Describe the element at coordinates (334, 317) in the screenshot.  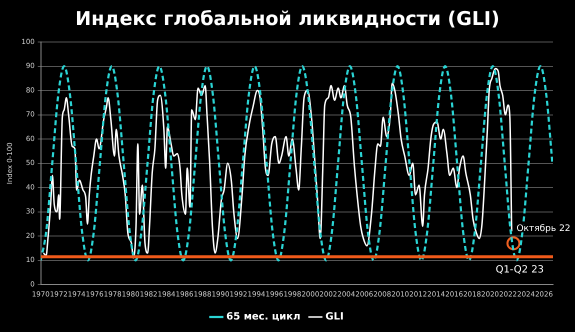
I see `legend-label: GLI` at that location.